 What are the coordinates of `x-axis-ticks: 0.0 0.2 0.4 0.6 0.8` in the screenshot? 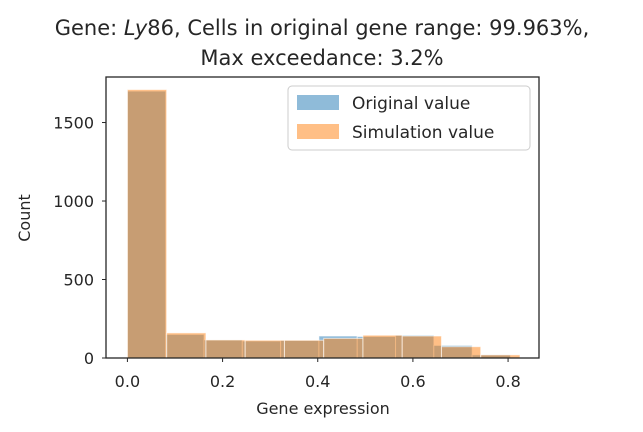 It's located at (318, 374).